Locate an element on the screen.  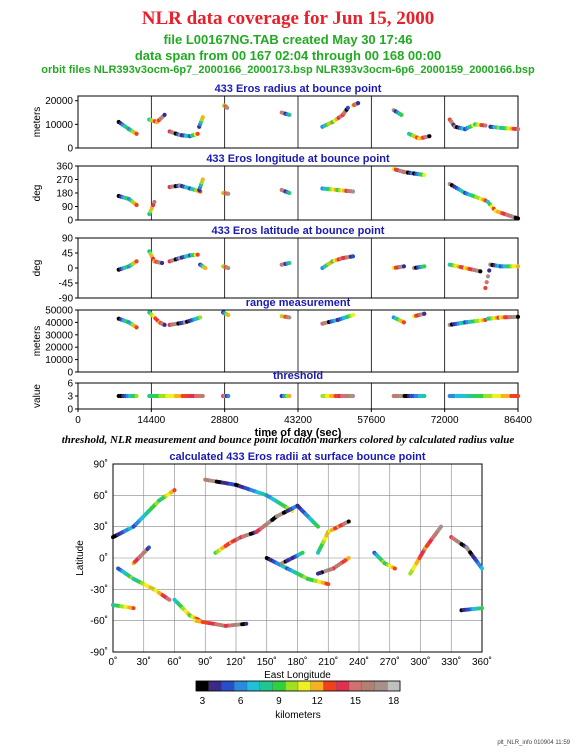
y-axis-label: value is located at coordinates (37, 396).